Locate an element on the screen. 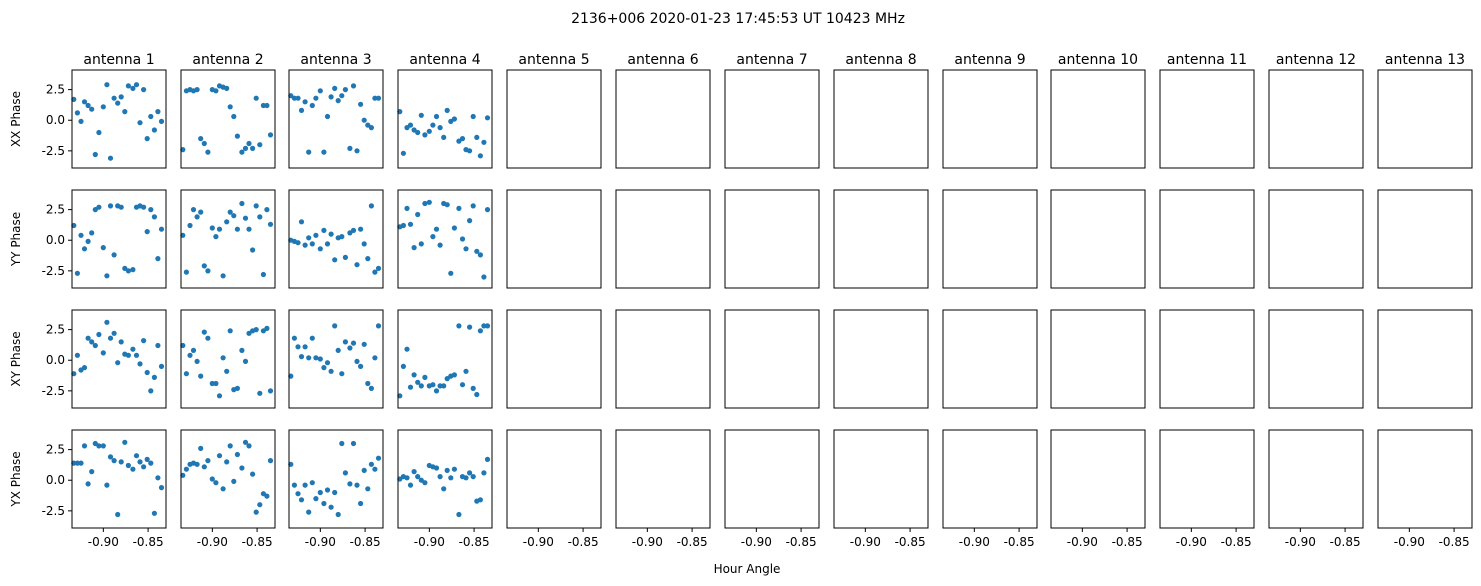  subplot-4-13: -0.90 -0.85 is located at coordinates (1425, 489).